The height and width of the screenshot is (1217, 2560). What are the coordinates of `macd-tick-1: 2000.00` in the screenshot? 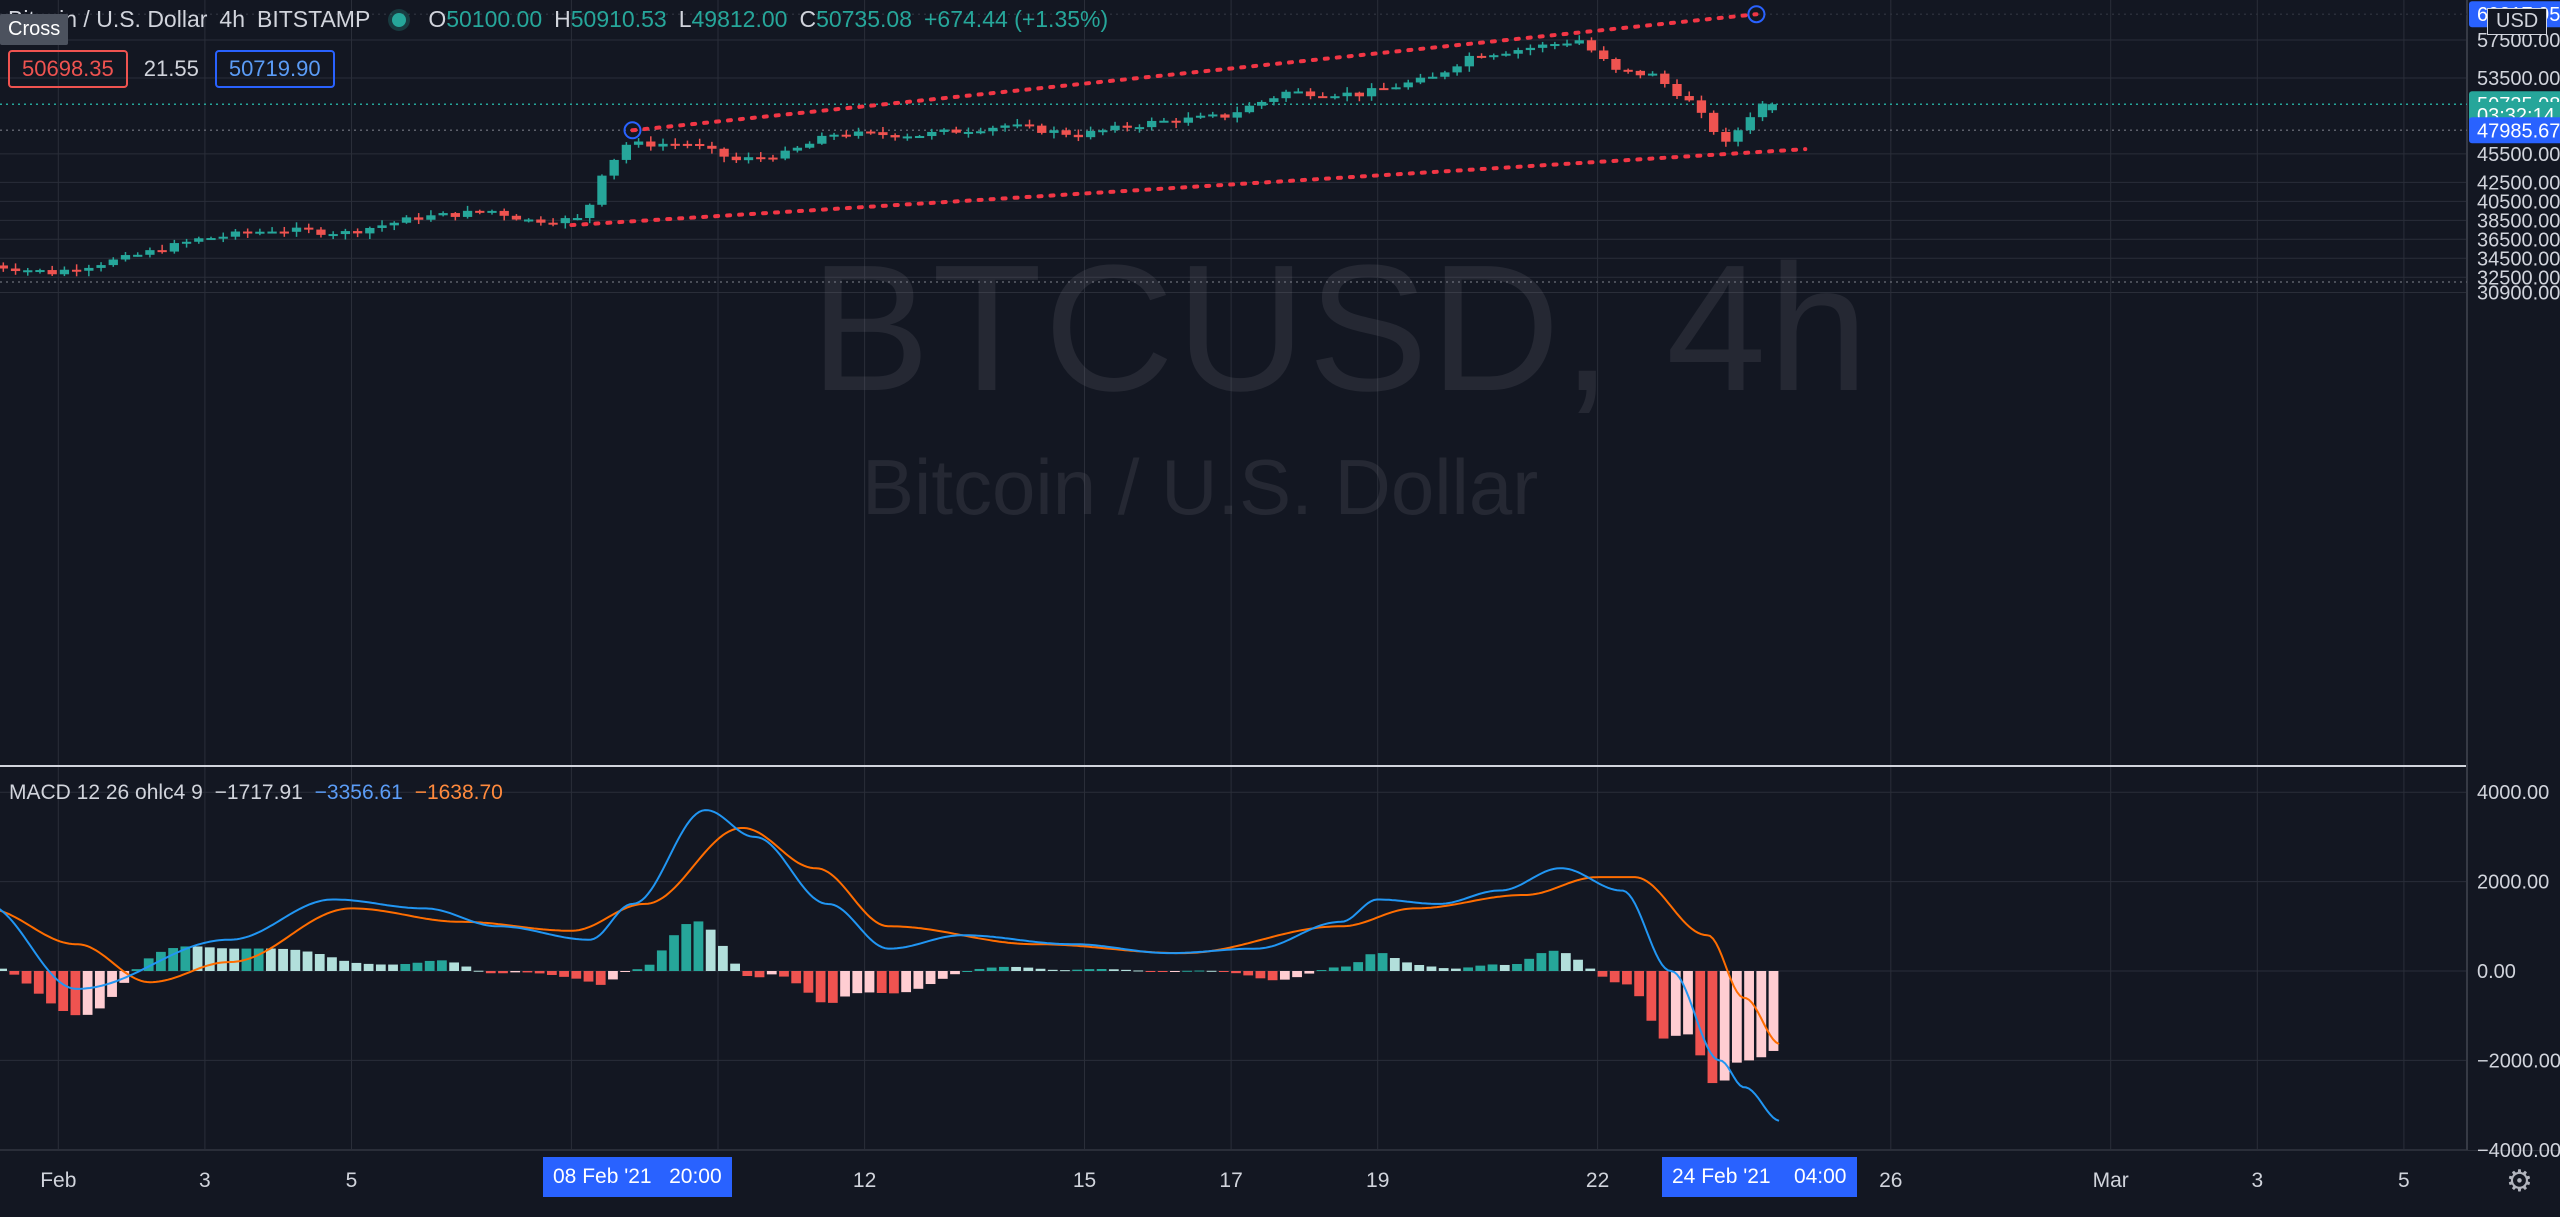 It's located at (2513, 883).